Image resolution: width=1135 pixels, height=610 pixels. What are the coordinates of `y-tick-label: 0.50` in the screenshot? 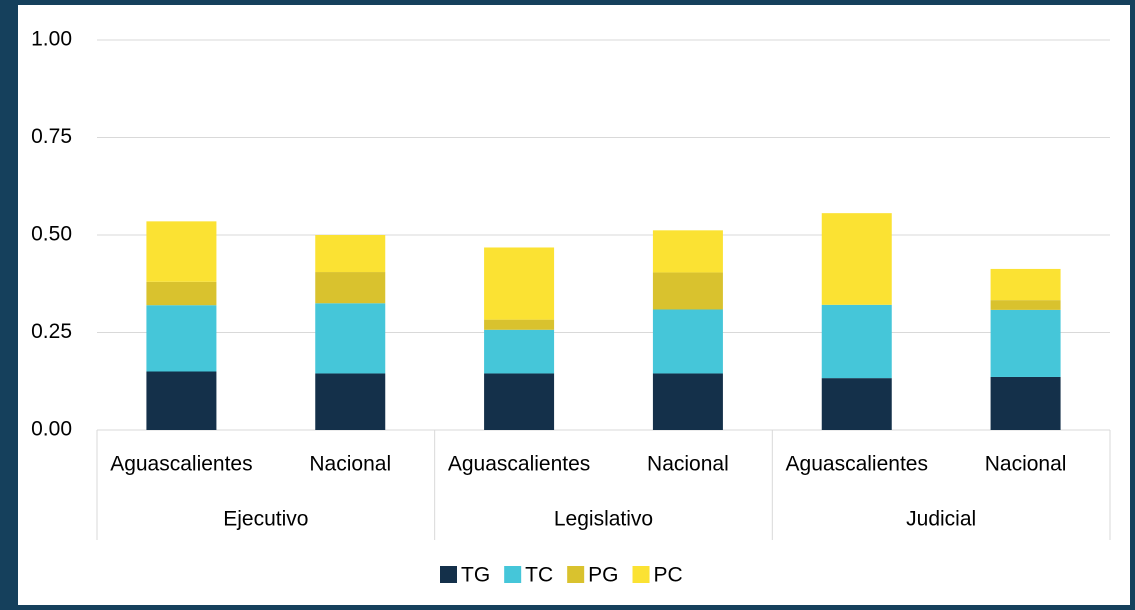 It's located at (51, 234).